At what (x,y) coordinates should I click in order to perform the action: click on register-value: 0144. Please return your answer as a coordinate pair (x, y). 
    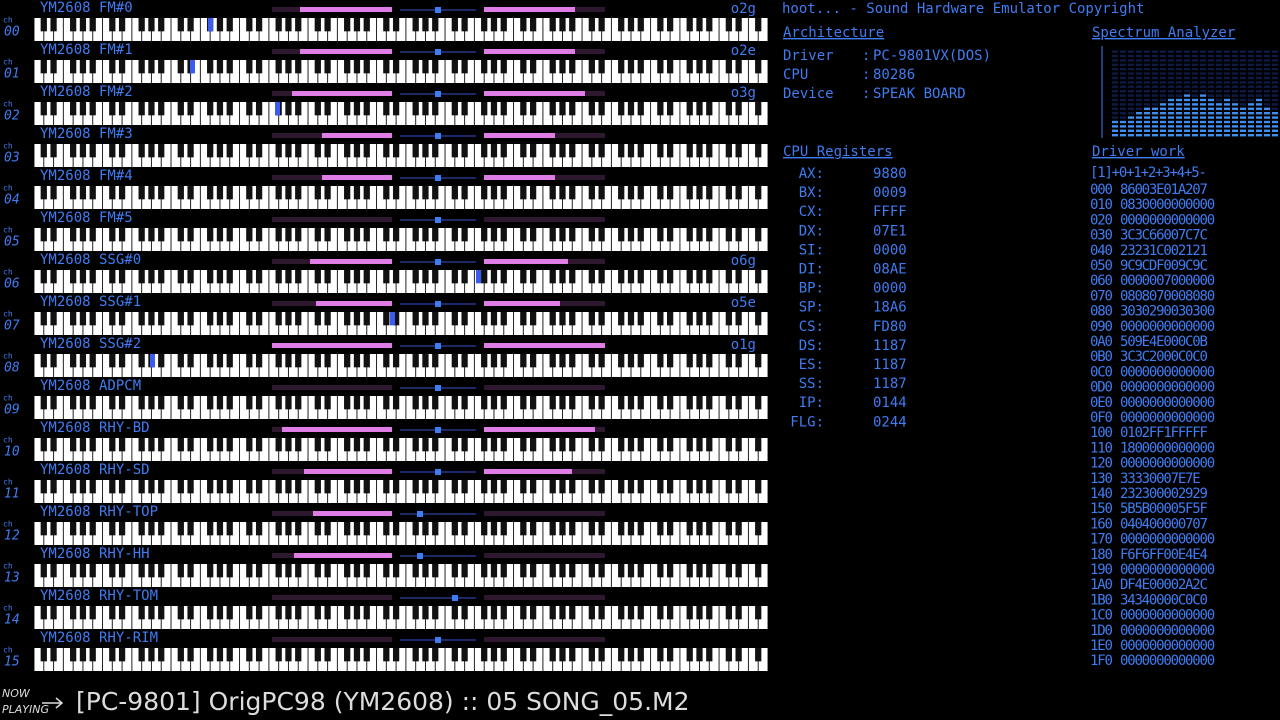
    Looking at the image, I should click on (890, 403).